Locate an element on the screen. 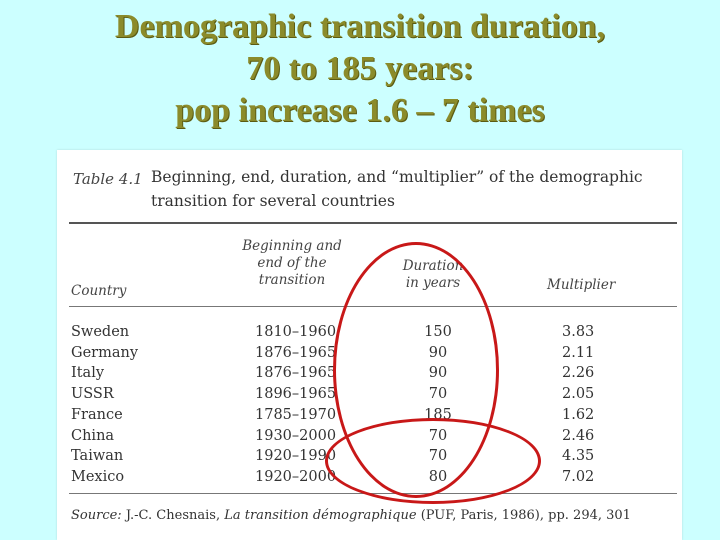 The width and height of the screenshot is (720, 540). source-author: J.-C. Chesnais, is located at coordinates (173, 515).